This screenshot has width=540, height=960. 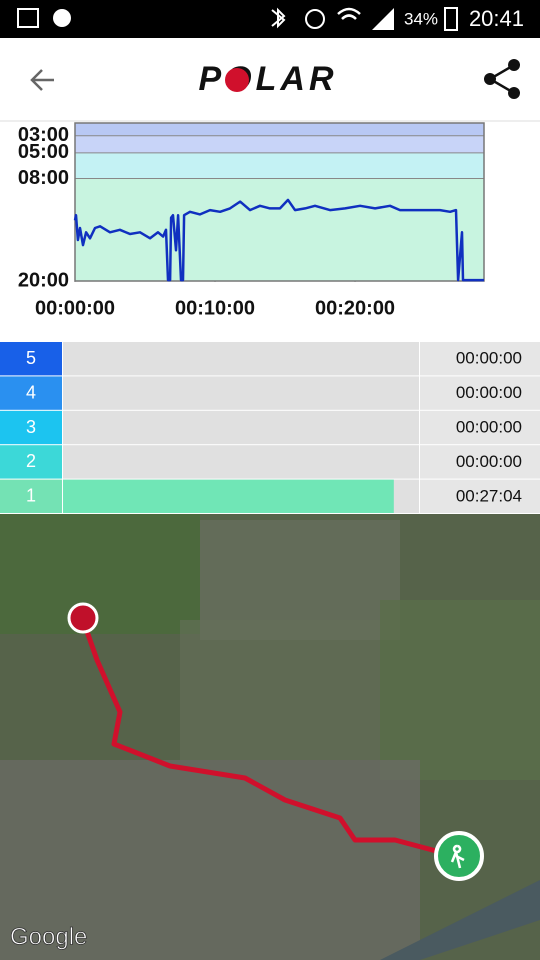 What do you see at coordinates (43, 280) in the screenshot?
I see `y-tick-label: 20:00` at bounding box center [43, 280].